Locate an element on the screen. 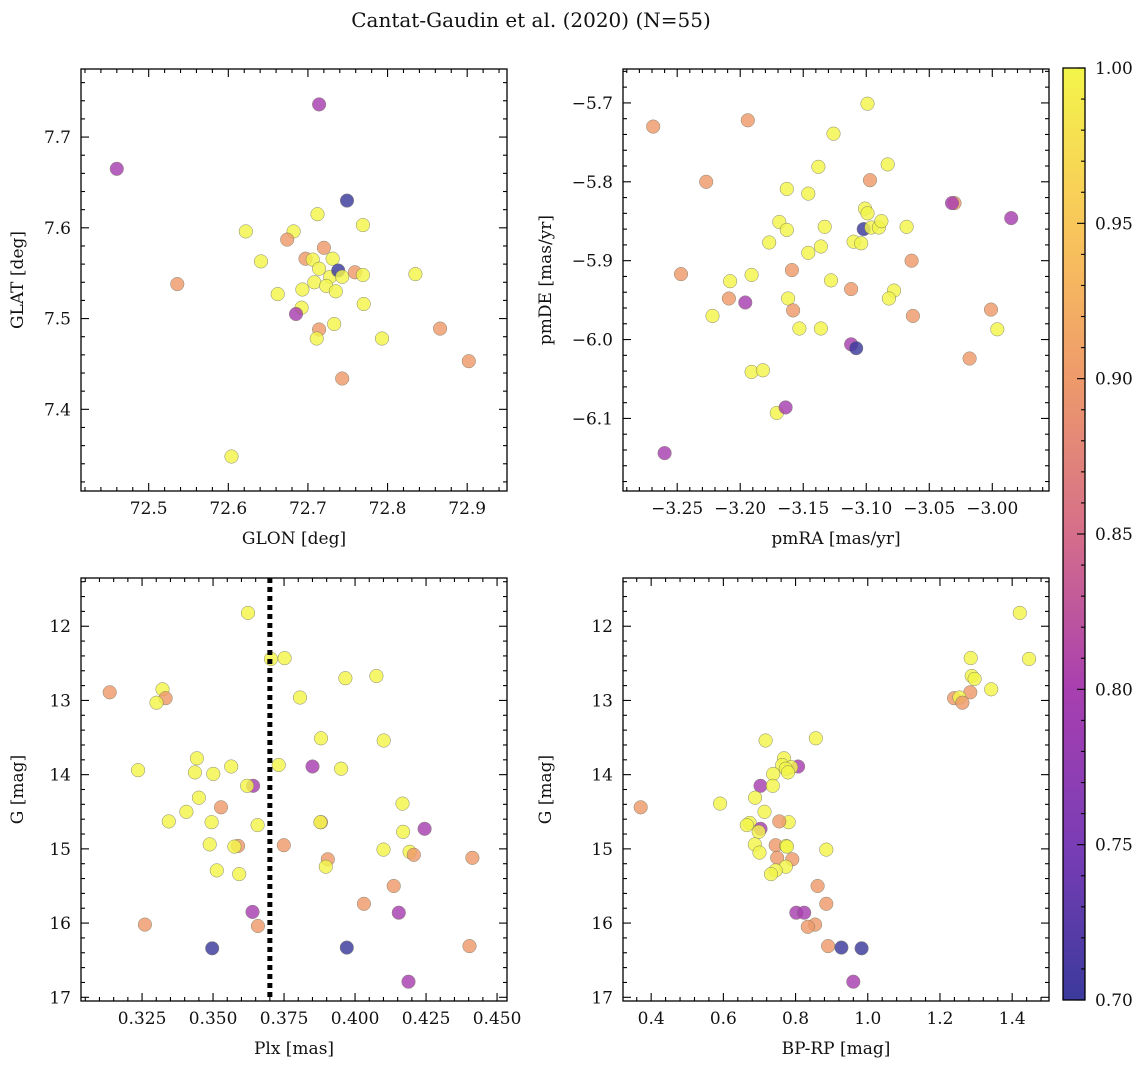  figure-title: Cantat-Gaudin et al. (2020) (N=55) is located at coordinates (531, 20).